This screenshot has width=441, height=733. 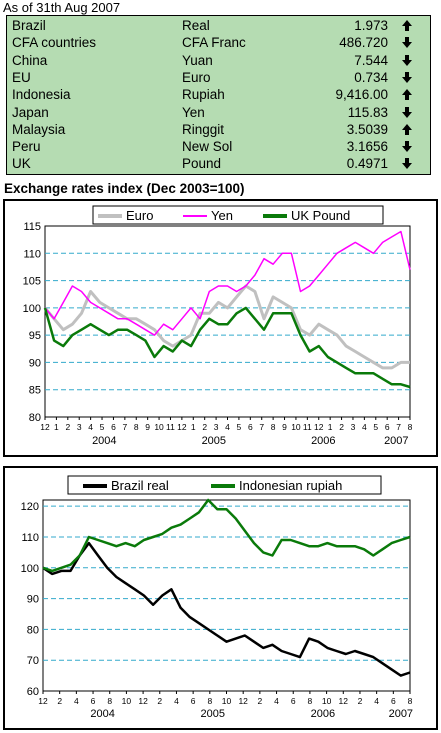 What do you see at coordinates (203, 129) in the screenshot?
I see `currency-name: Ringgit` at bounding box center [203, 129].